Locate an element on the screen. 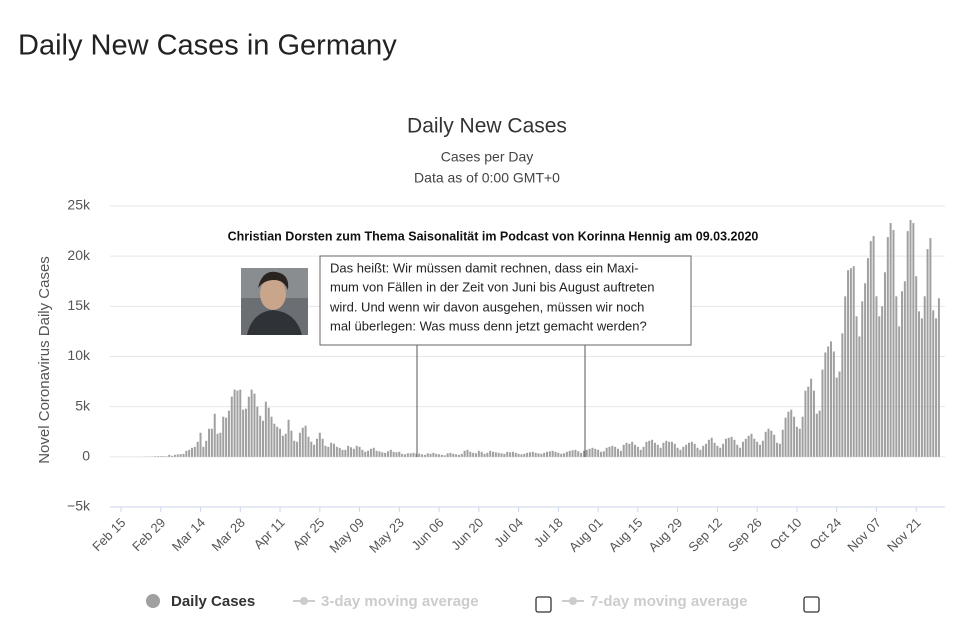  page-heading: Daily New Cases in Germany is located at coordinates (207, 46).